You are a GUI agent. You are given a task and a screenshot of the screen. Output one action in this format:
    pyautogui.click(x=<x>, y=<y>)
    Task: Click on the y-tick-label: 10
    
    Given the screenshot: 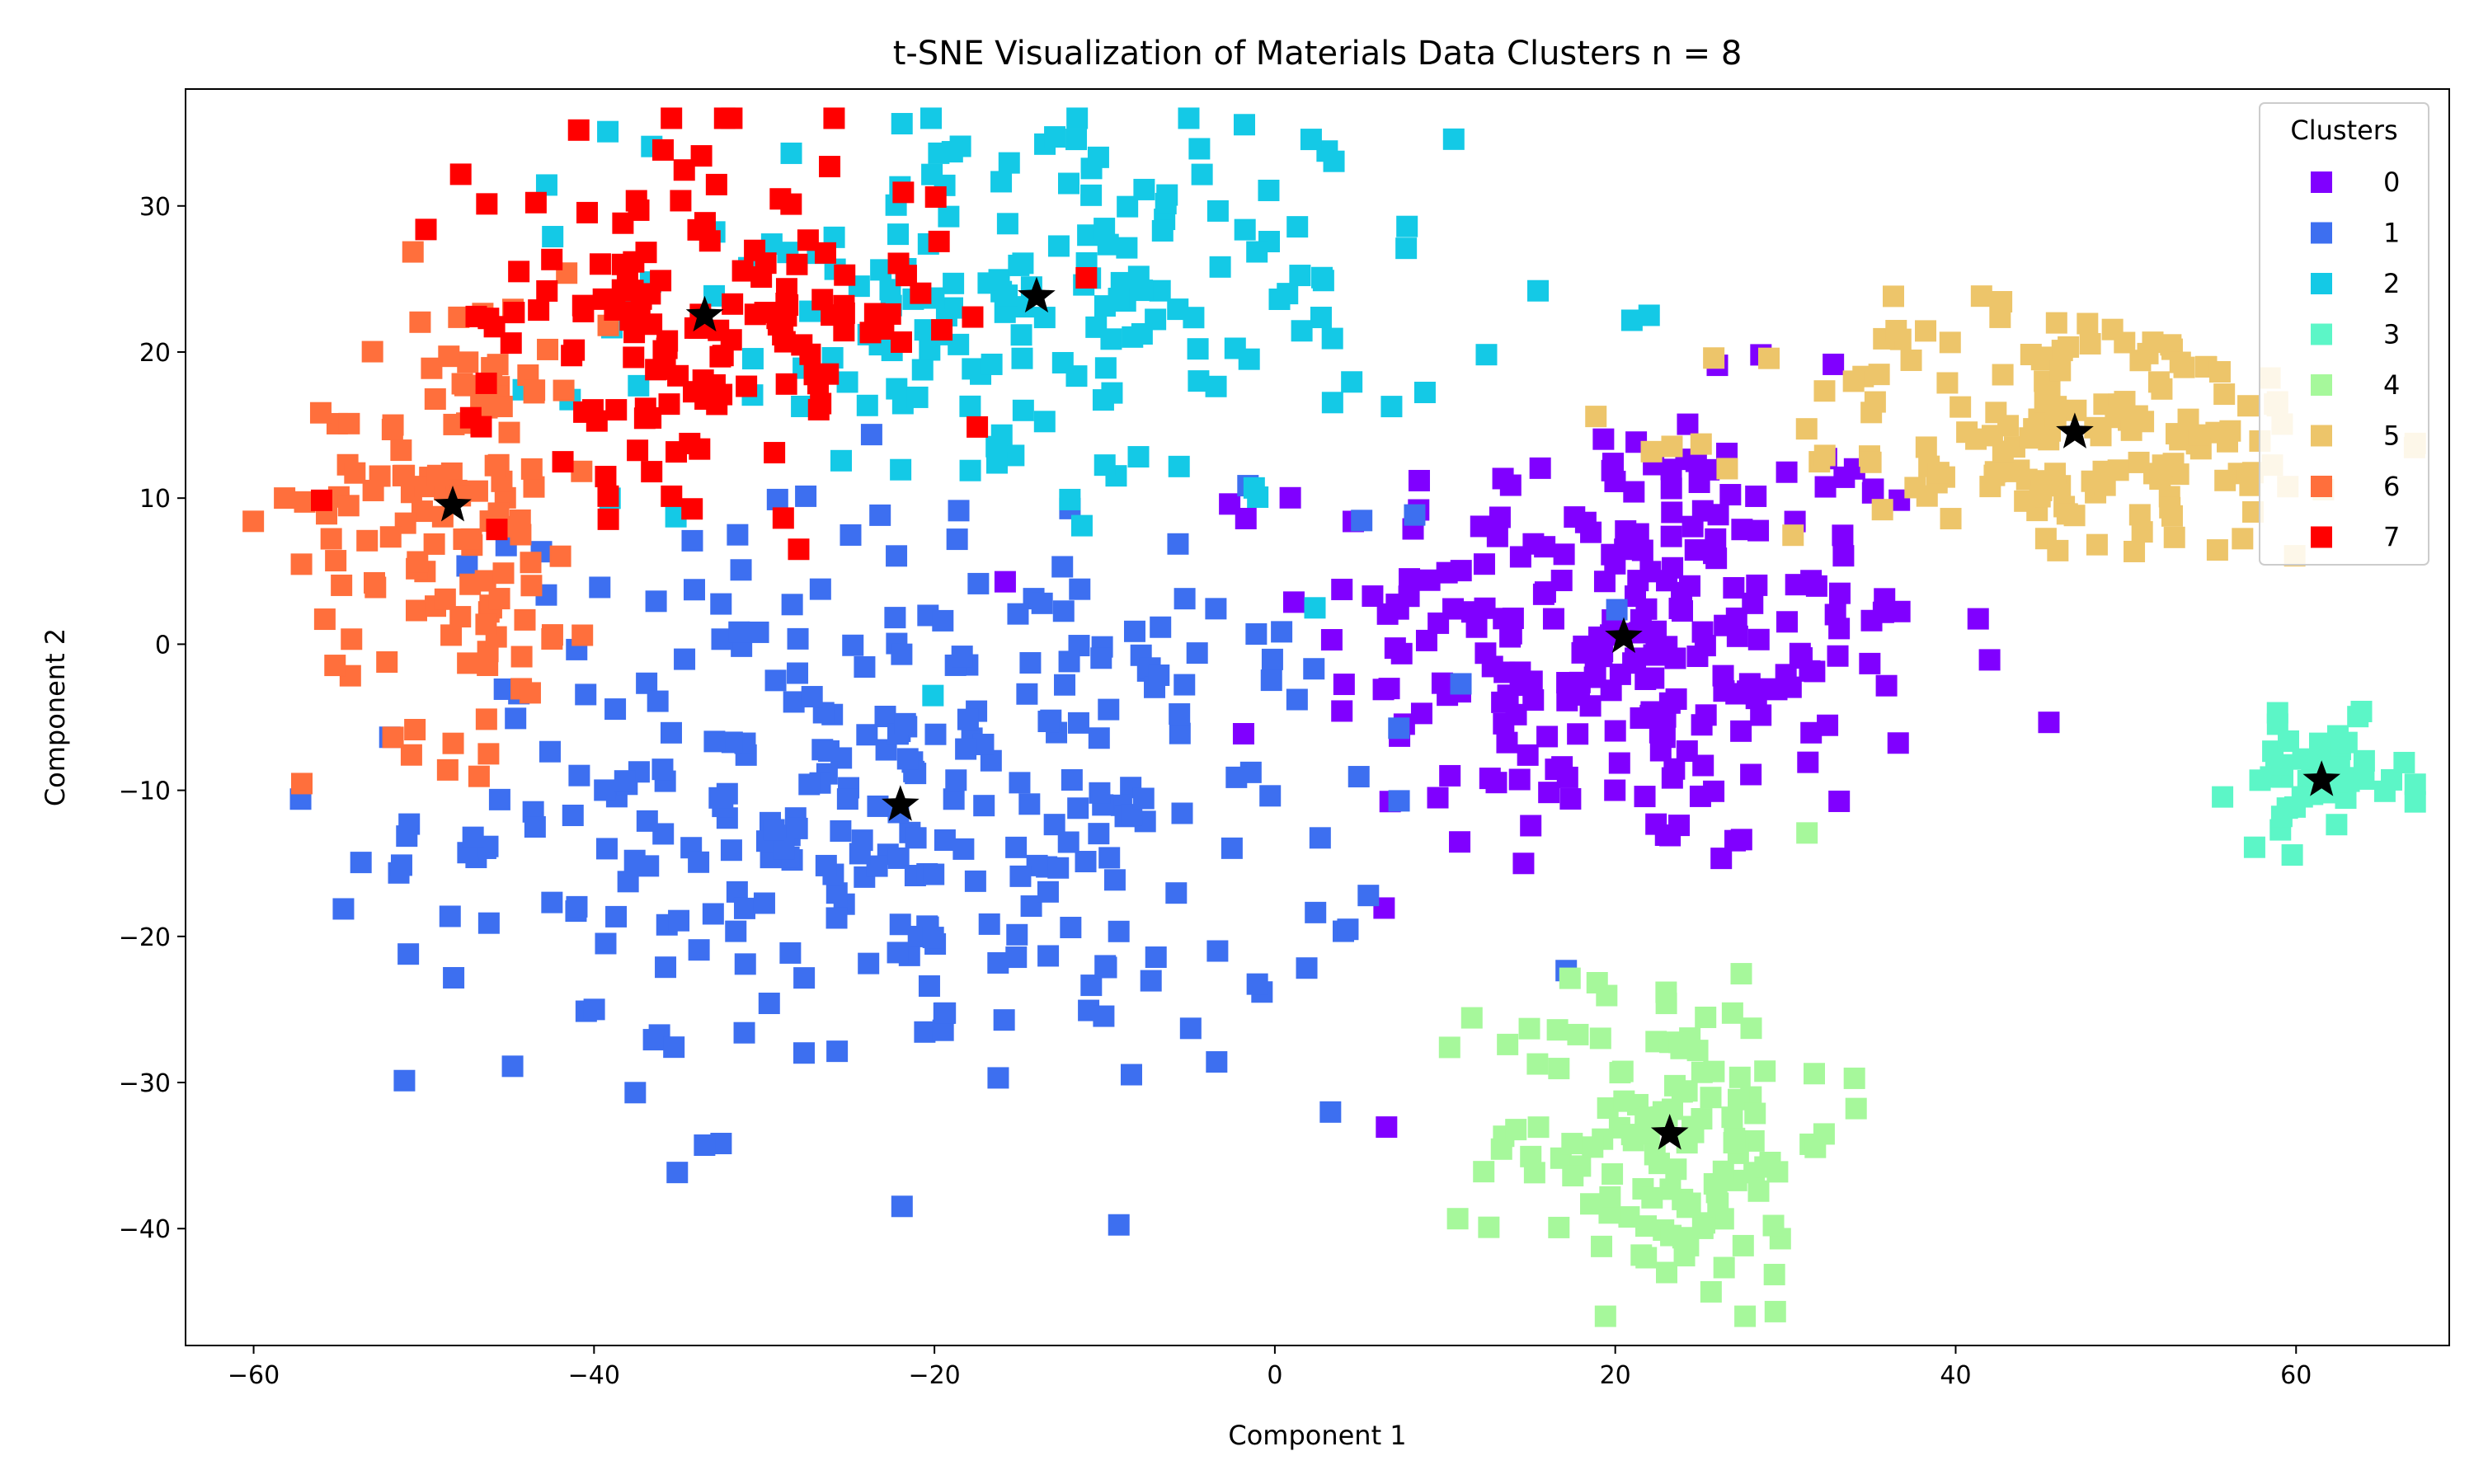 What is the action you would take?
    pyautogui.click(x=155, y=500)
    